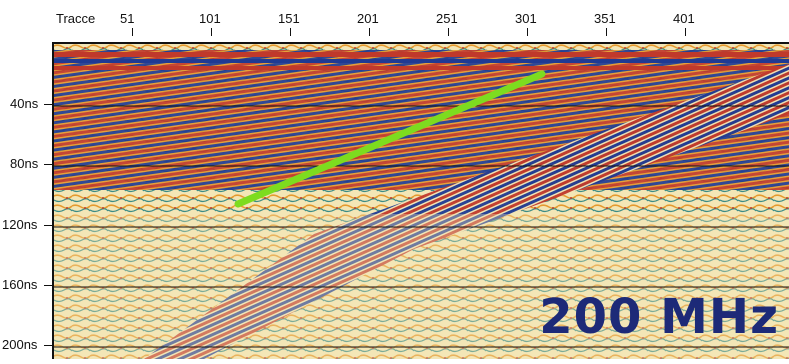 The height and width of the screenshot is (364, 789). I want to click on time-tick-label: 200ns, so click(20, 344).